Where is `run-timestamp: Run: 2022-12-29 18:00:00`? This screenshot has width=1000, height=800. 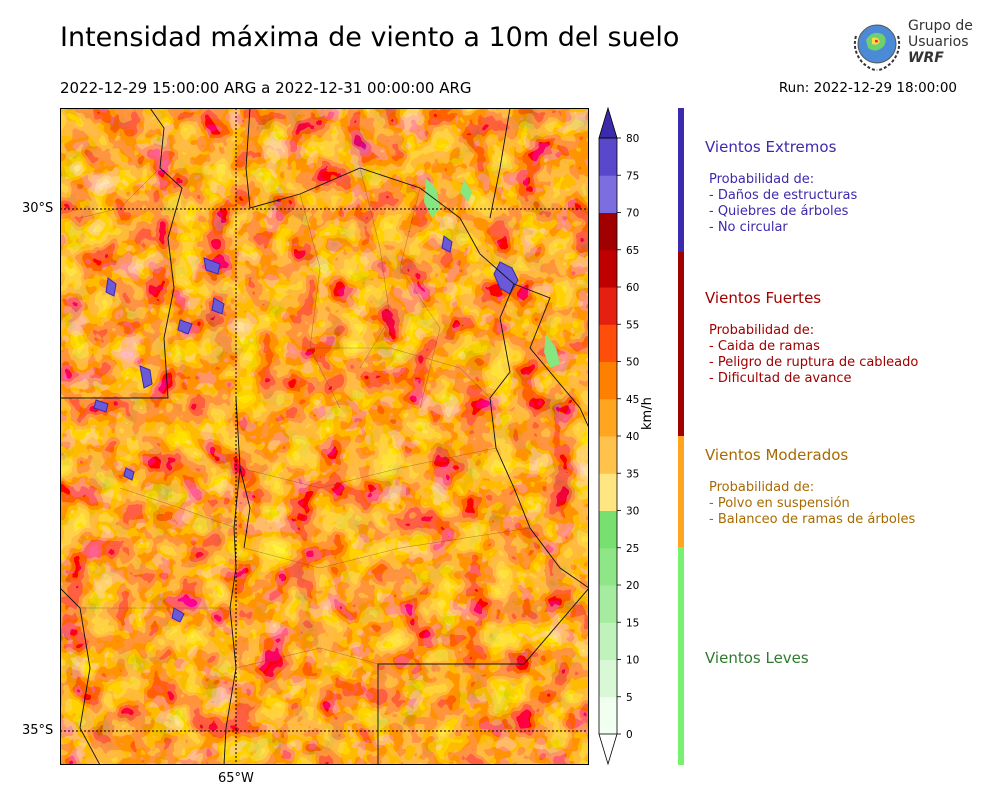 run-timestamp: Run: 2022-12-29 18:00:00 is located at coordinates (867, 88).